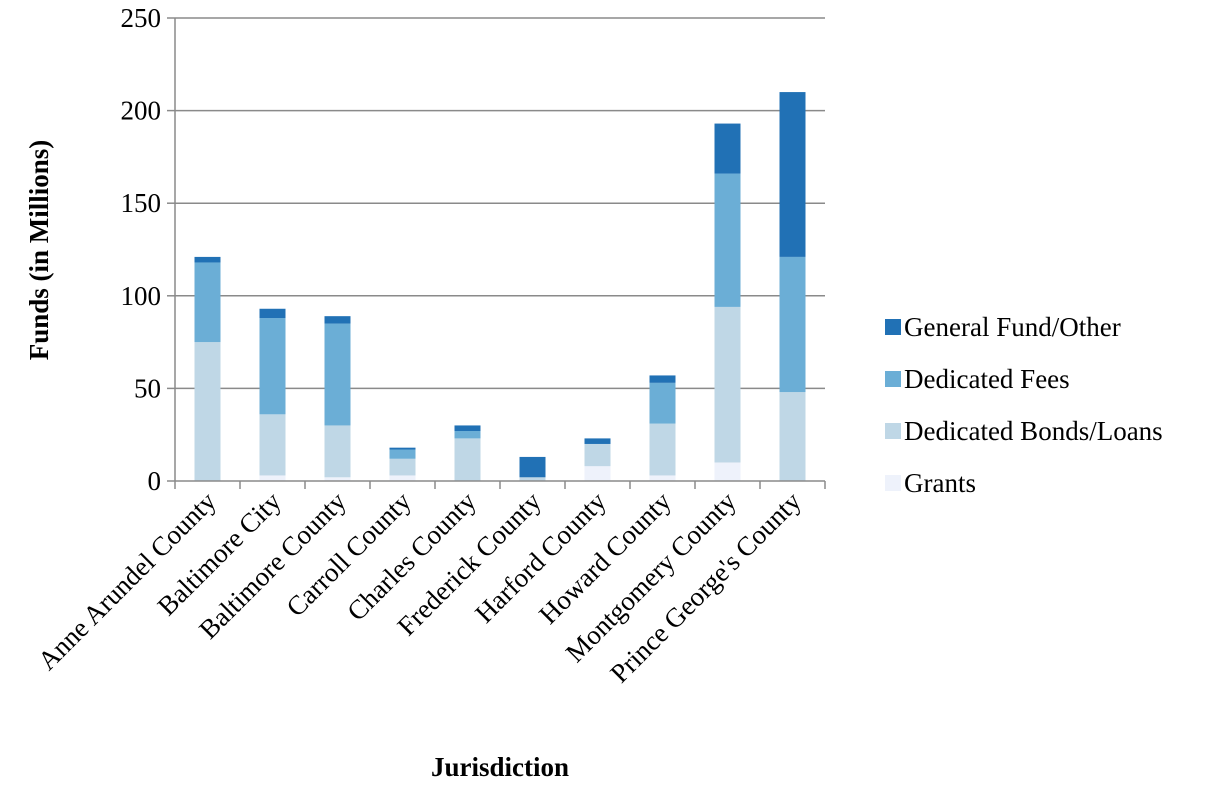 This screenshot has height=785, width=1215. I want to click on y-axis-title: Funds (in Millions), so click(39, 250).